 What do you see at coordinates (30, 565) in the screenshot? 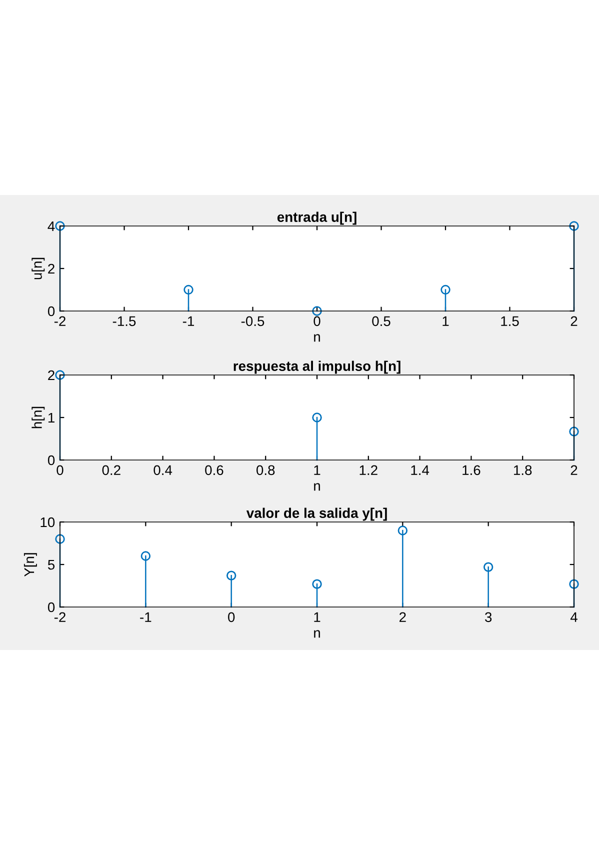
I see `y-axis-title: Y[n]` at bounding box center [30, 565].